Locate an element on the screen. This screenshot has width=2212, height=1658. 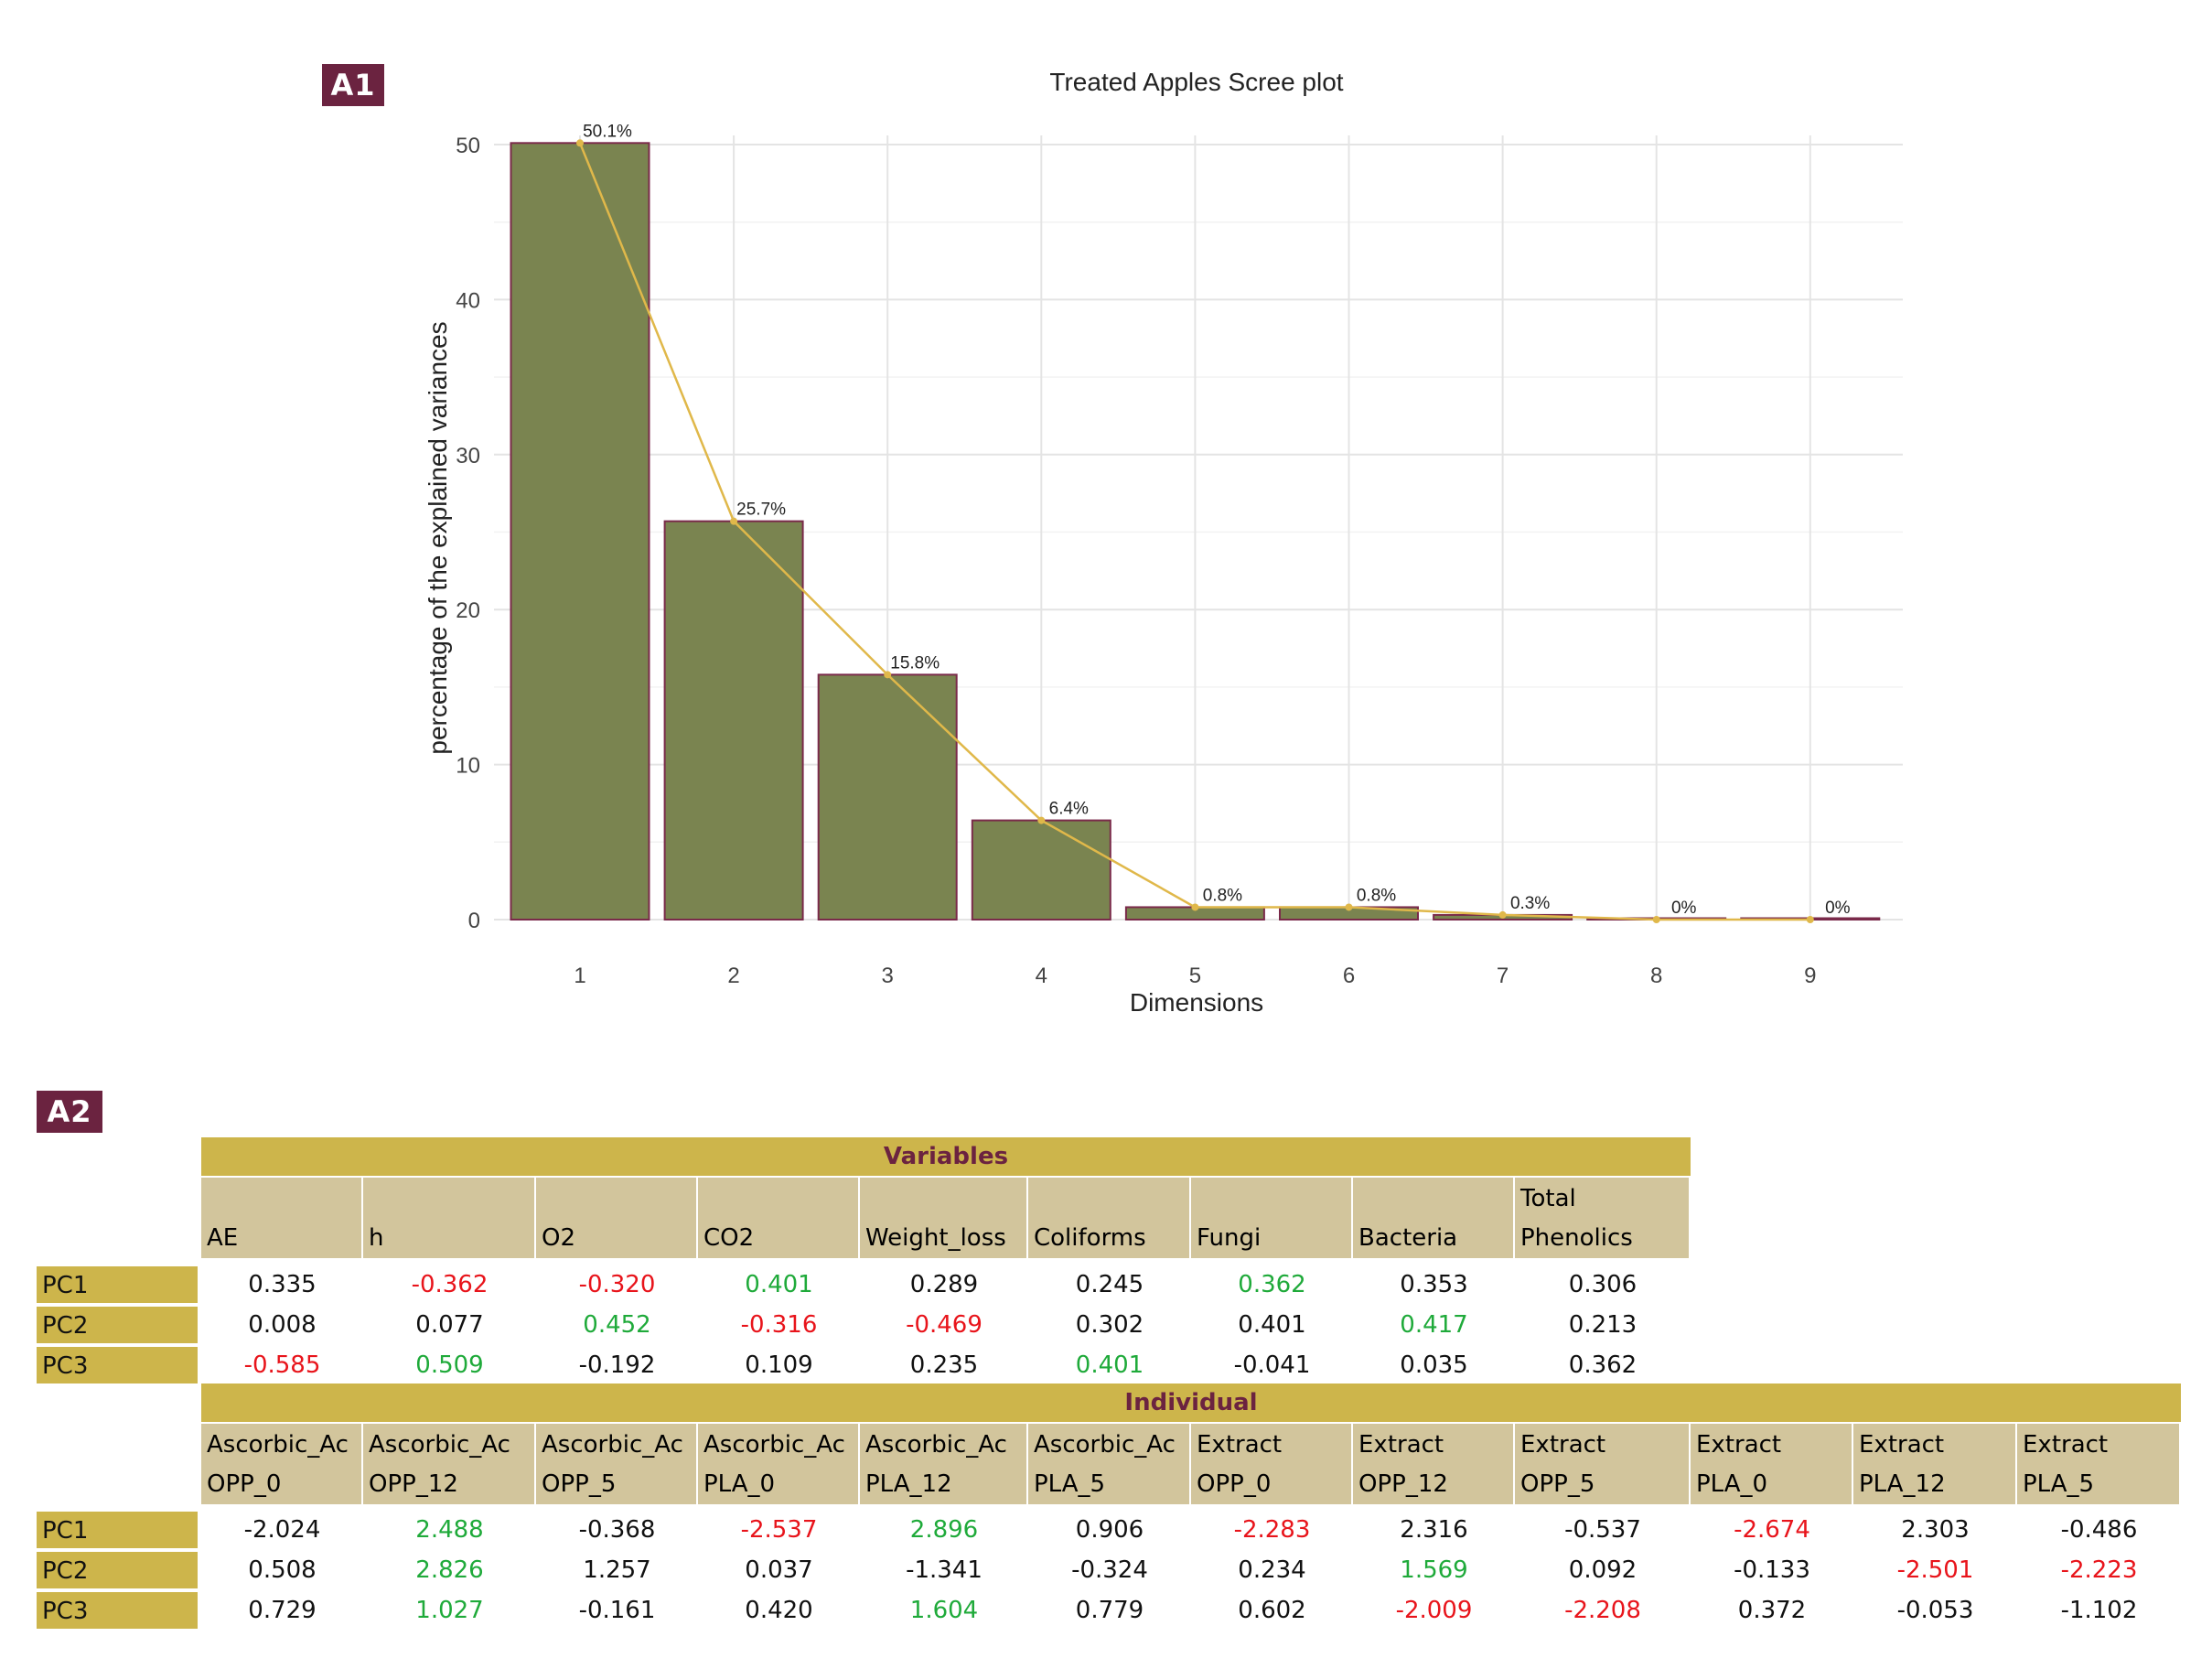
column-header: Extract PLA_0 is located at coordinates (1771, 1464).